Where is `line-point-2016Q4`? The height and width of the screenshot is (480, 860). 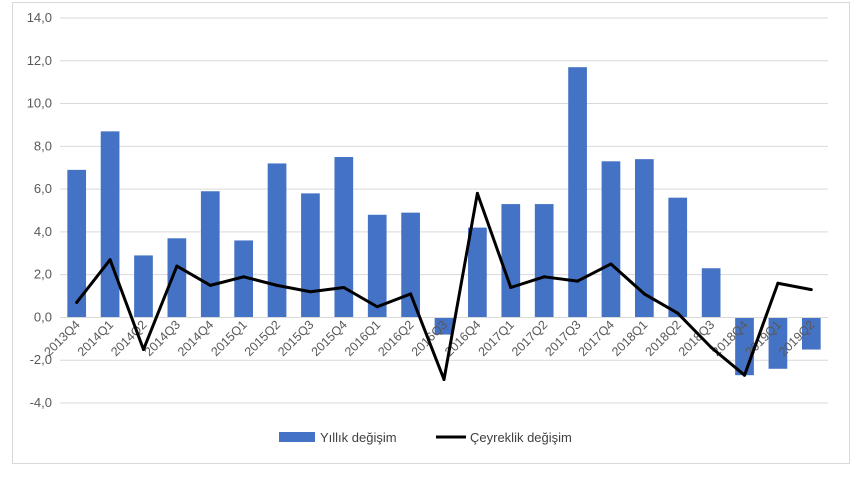
line-point-2016Q4 is located at coordinates (477, 193).